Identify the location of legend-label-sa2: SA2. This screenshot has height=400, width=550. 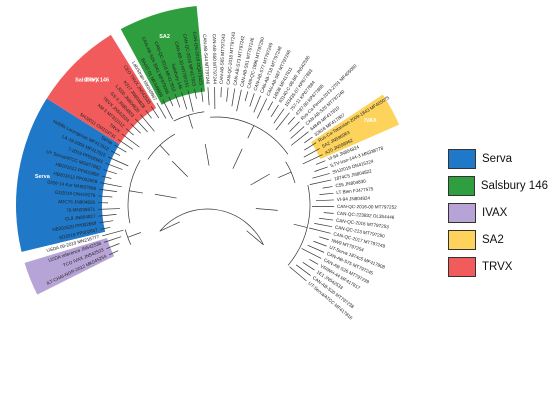
(493, 240).